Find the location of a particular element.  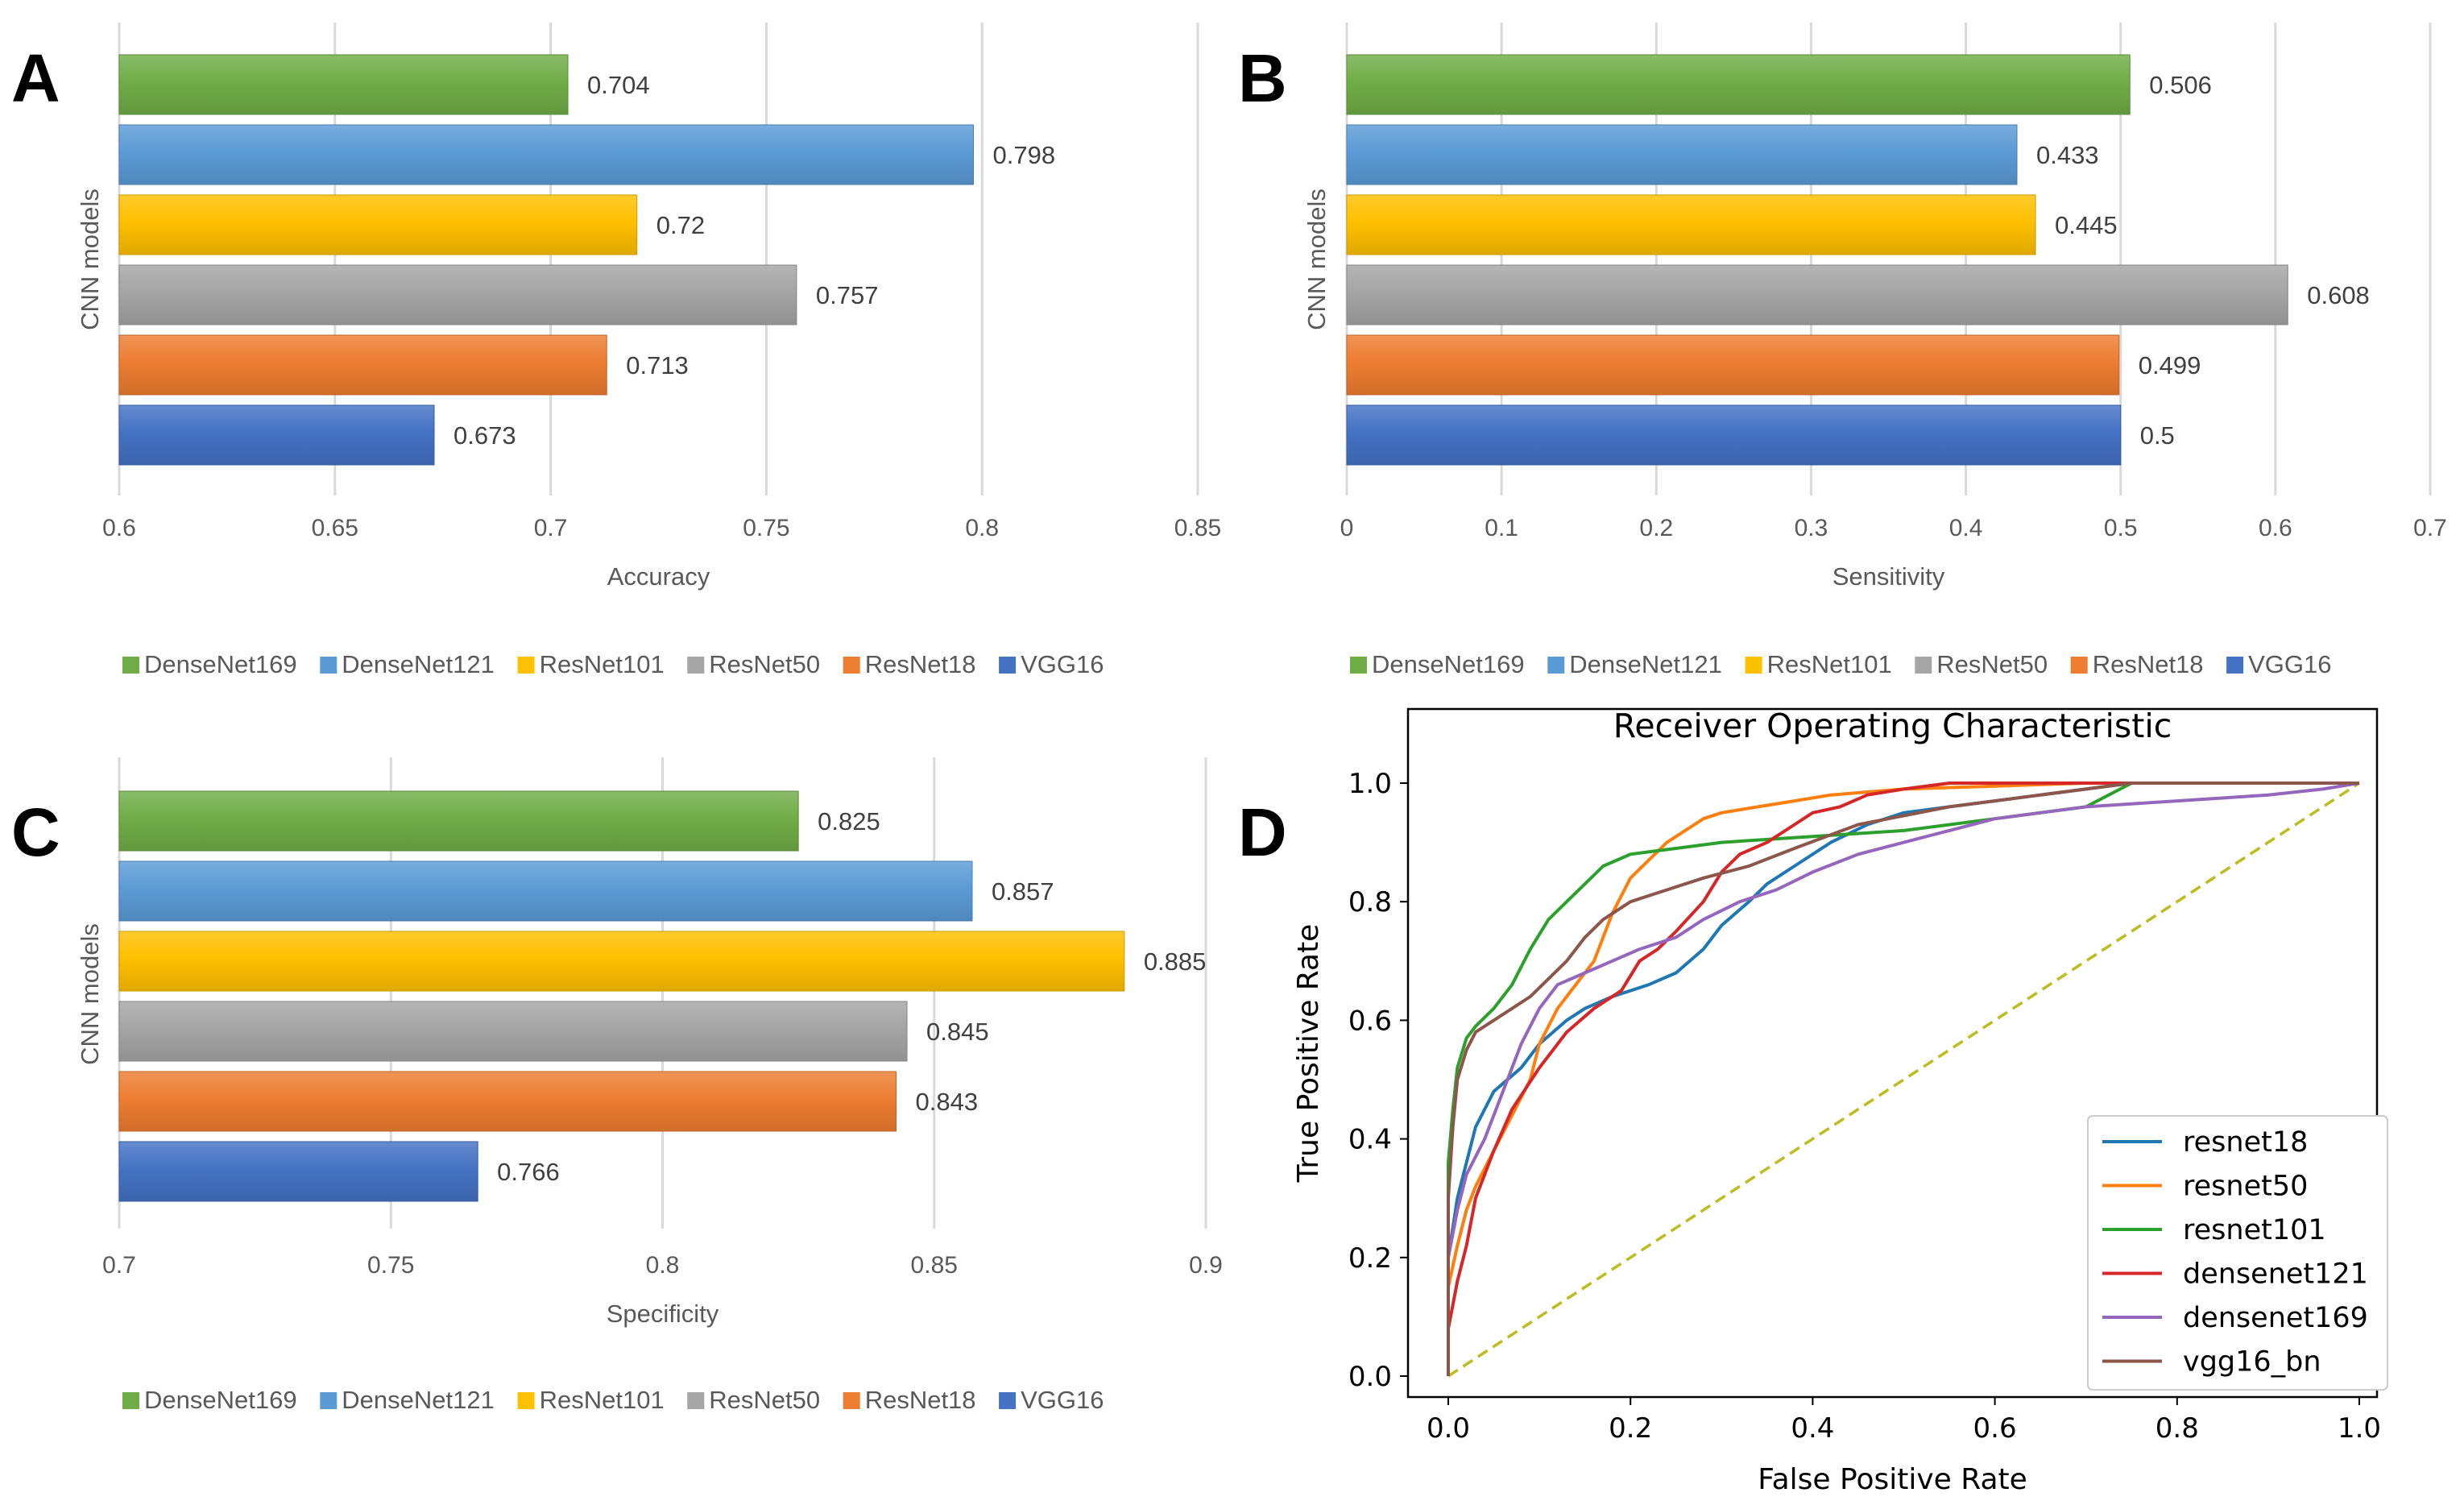

panel-letter: D is located at coordinates (1262, 832).